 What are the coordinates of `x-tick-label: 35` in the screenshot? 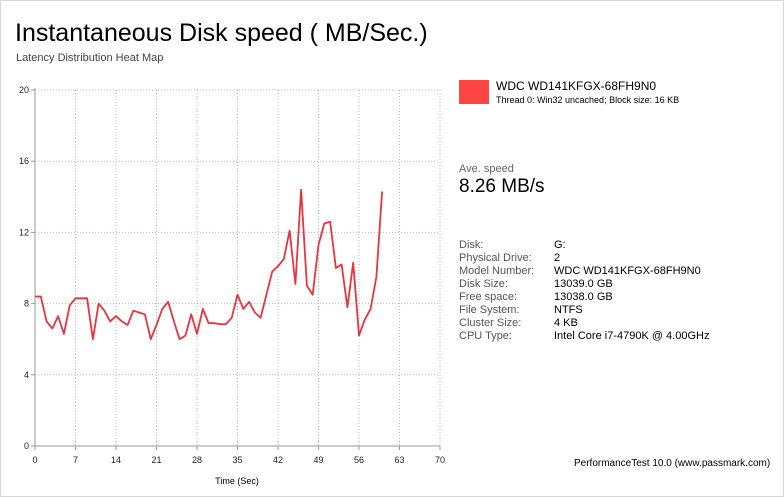 It's located at (237, 460).